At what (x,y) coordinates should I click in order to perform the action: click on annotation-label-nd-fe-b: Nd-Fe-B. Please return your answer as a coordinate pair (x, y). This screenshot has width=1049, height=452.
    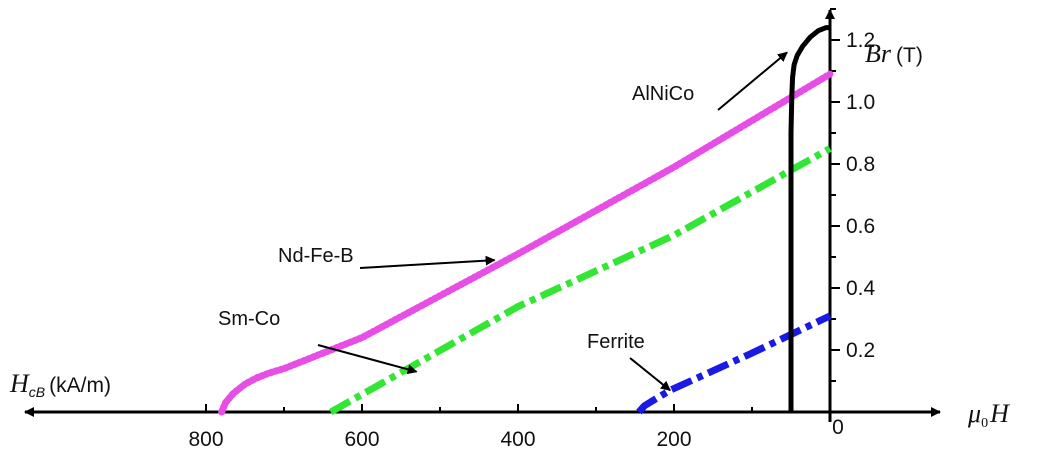
    Looking at the image, I should click on (316, 256).